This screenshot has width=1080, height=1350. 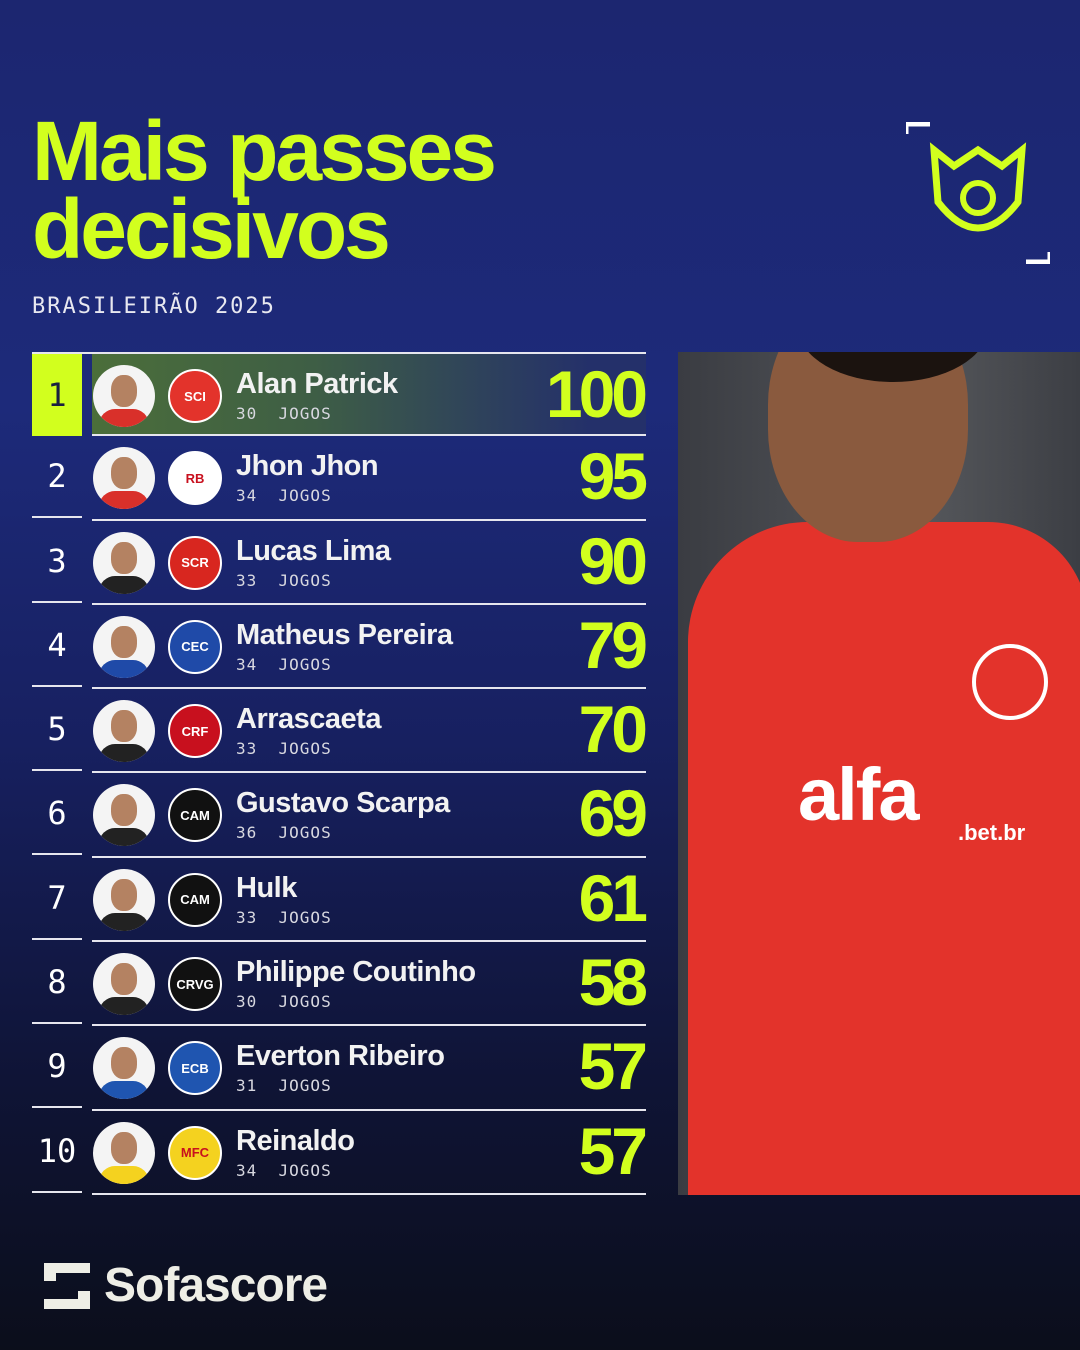 I want to click on assists-value: 61, so click(x=613, y=897).